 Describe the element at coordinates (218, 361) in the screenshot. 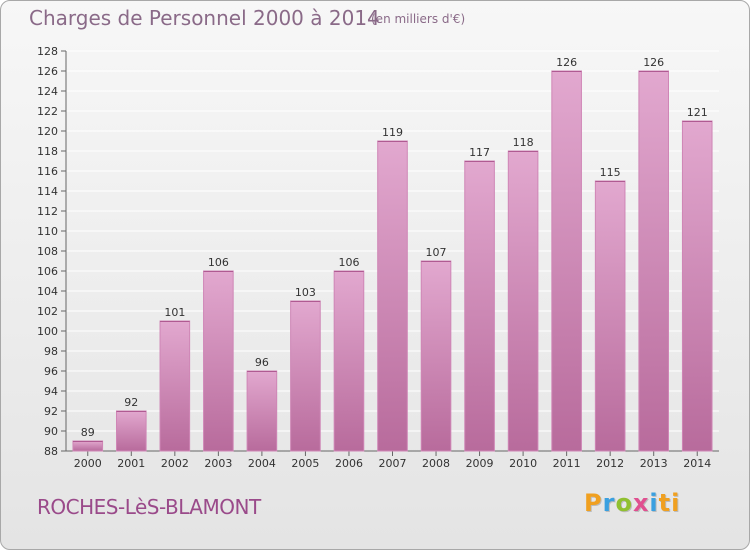

I see `bar-2003` at that location.